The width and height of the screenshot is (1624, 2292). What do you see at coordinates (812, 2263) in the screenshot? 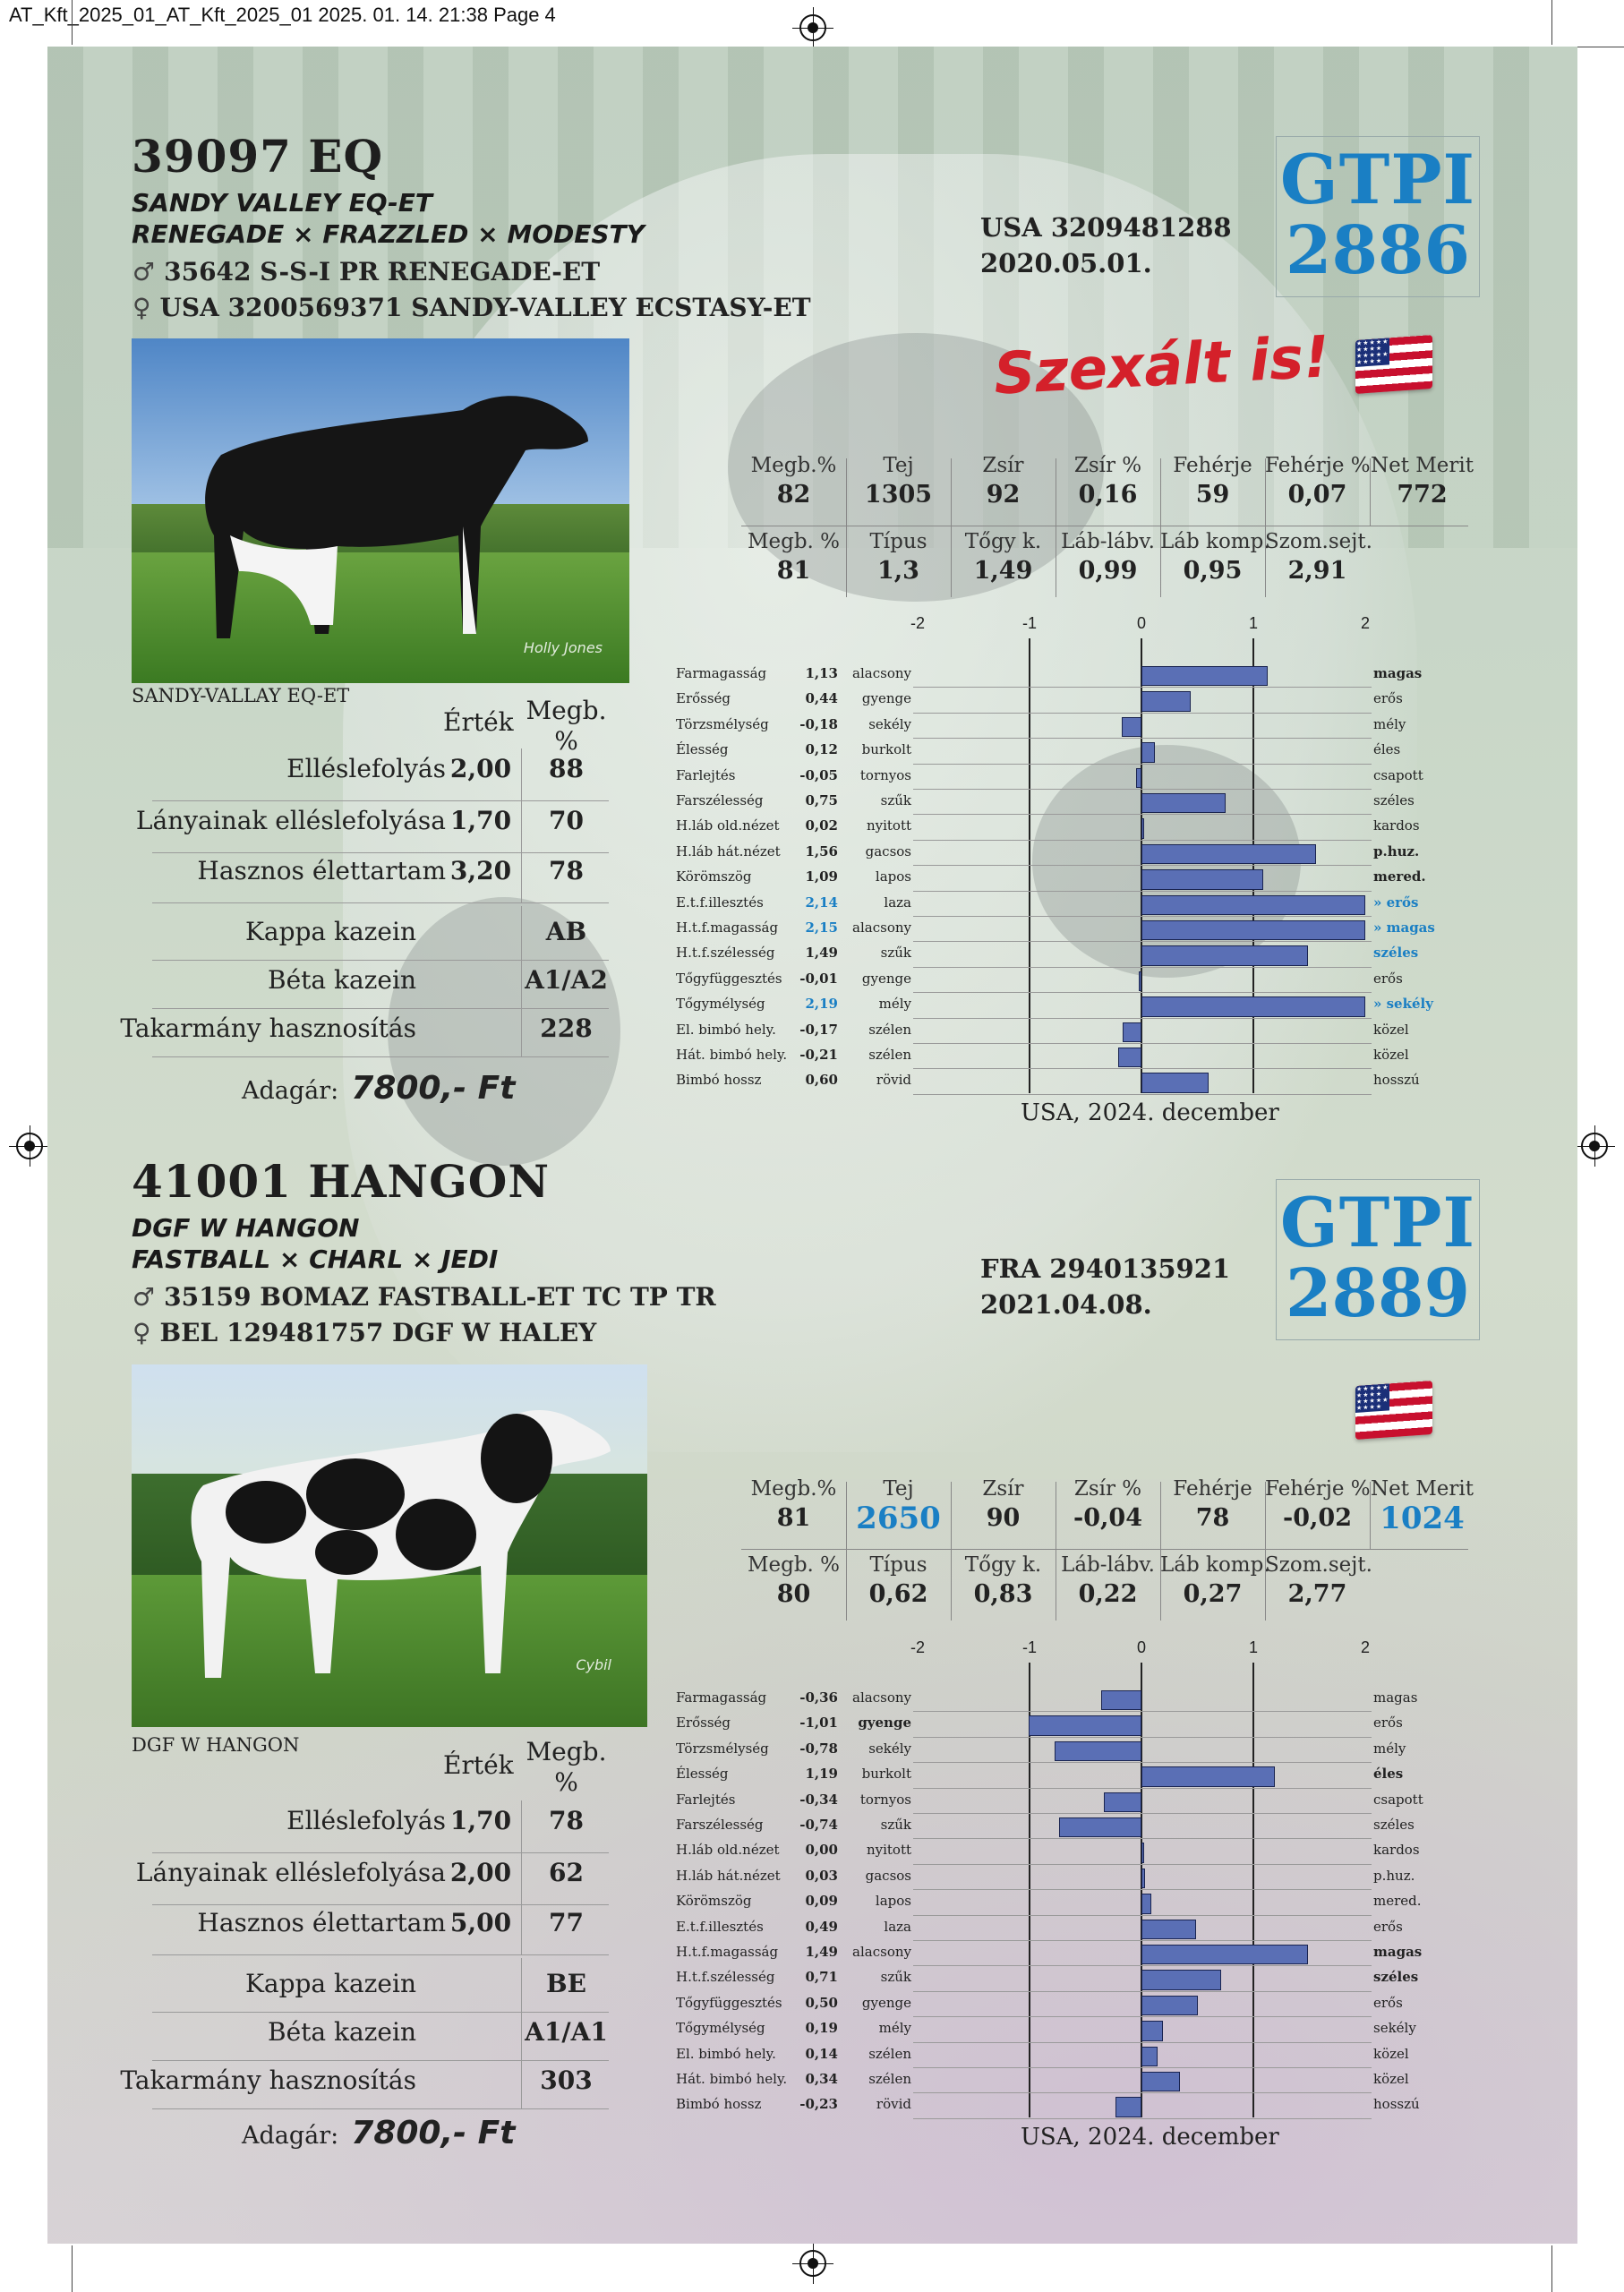
I see `registration-mark-bottom` at bounding box center [812, 2263].